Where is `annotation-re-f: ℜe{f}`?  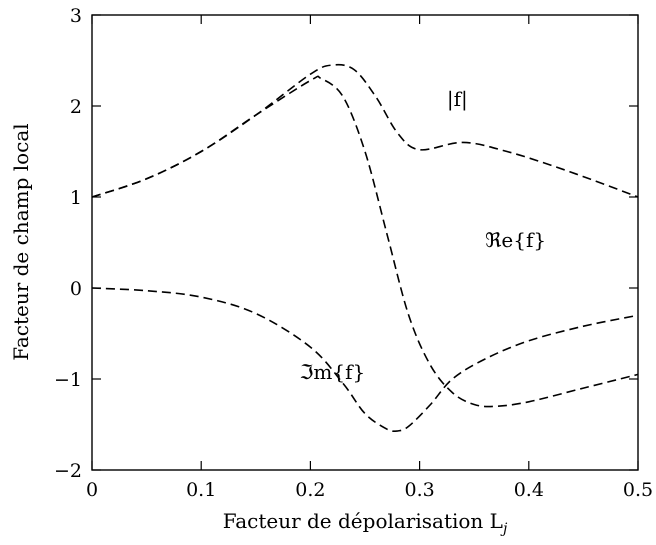
annotation-re-f: ℜe{f} is located at coordinates (515, 240).